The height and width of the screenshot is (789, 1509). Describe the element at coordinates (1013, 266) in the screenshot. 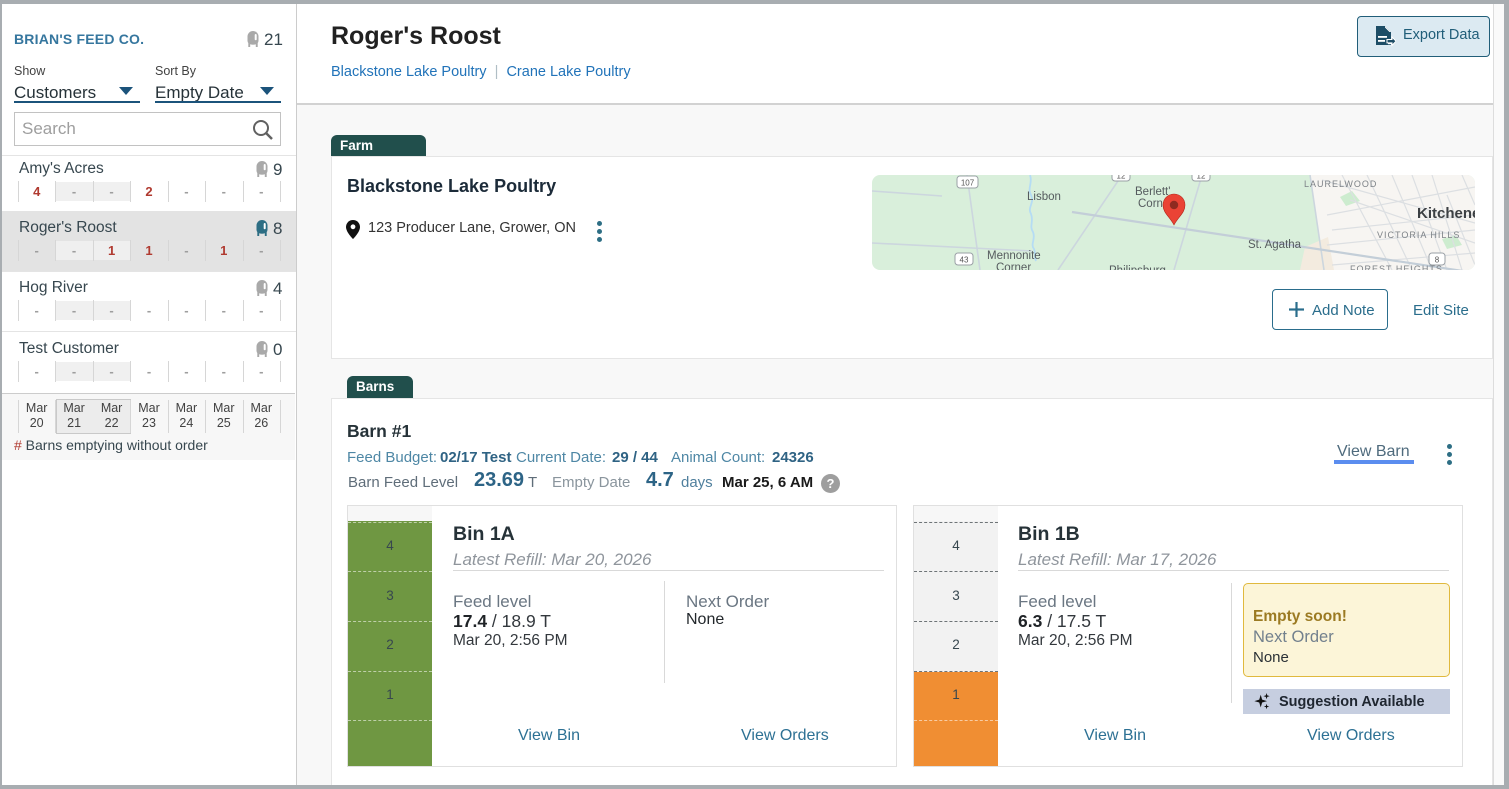

I see `svg-text: Corner` at that location.